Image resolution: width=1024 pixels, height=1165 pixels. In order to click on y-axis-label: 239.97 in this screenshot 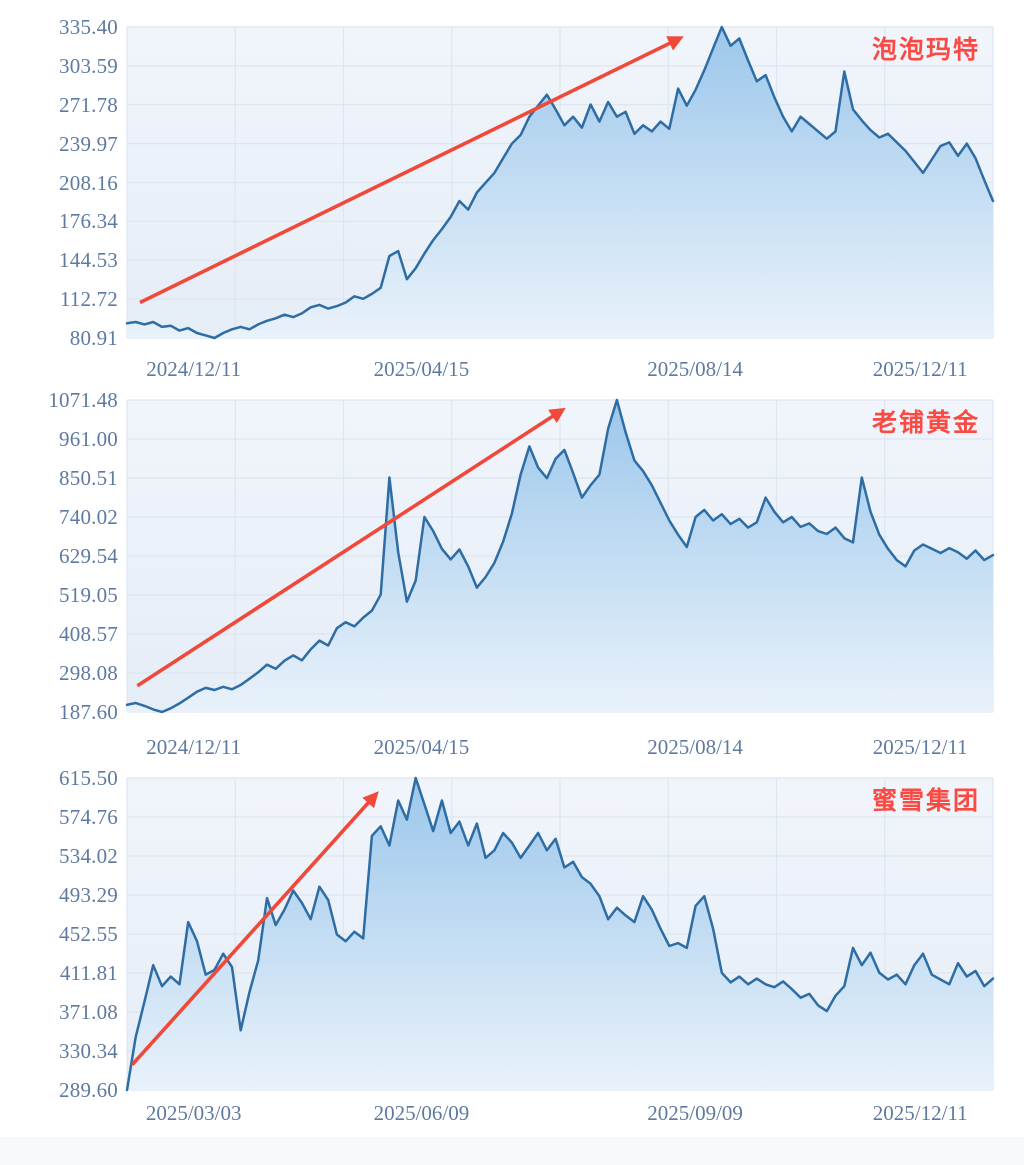, I will do `click(88, 143)`.